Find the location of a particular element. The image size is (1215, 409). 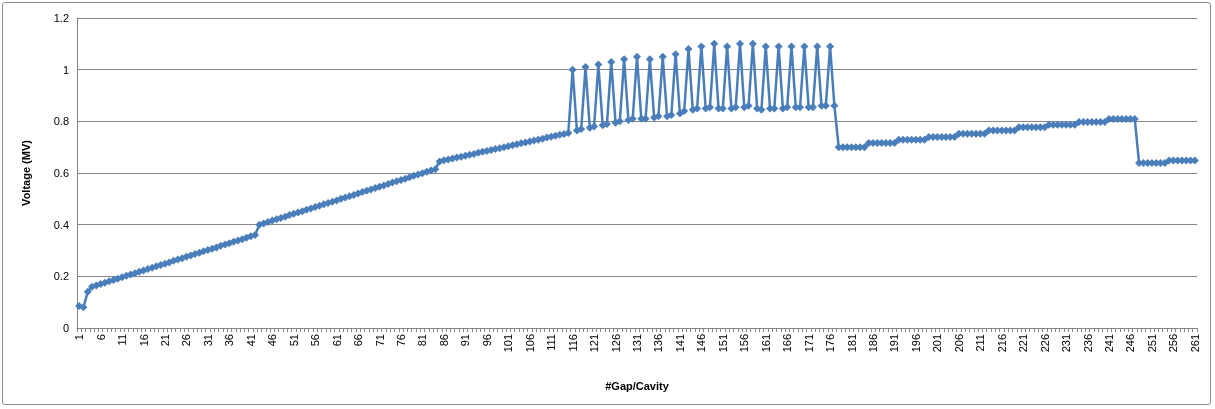

x-tick-label: 101 is located at coordinates (508, 343).